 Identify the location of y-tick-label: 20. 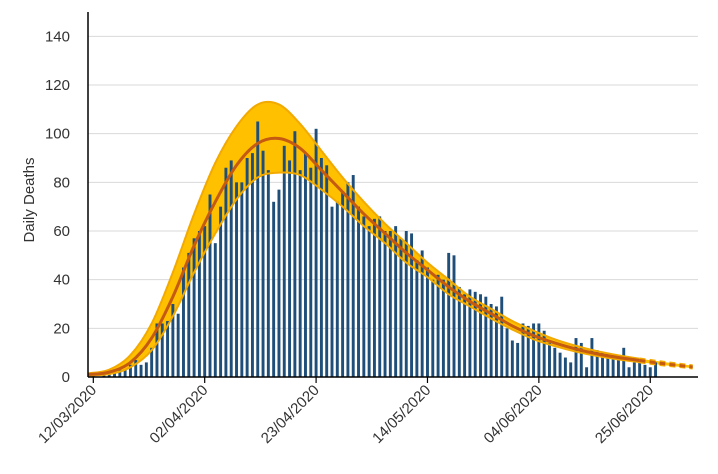
(61, 328).